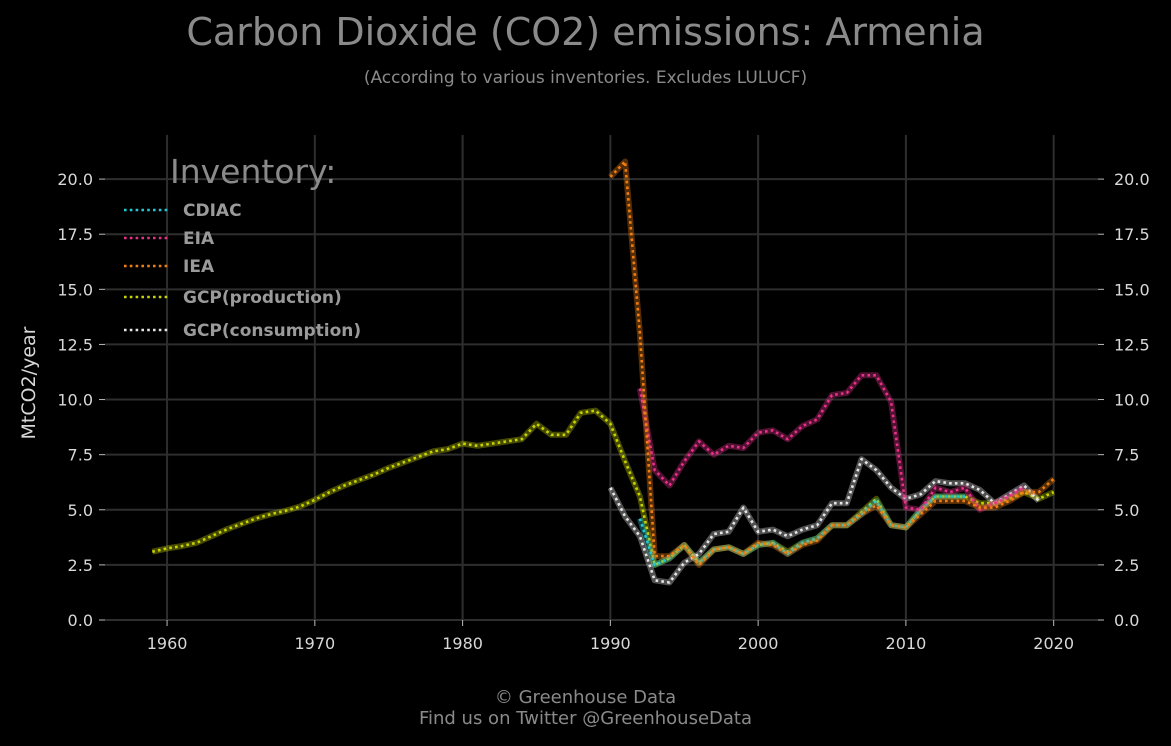 Image resolution: width=1171 pixels, height=746 pixels. I want to click on x-tick-label: 2000, so click(758, 643).